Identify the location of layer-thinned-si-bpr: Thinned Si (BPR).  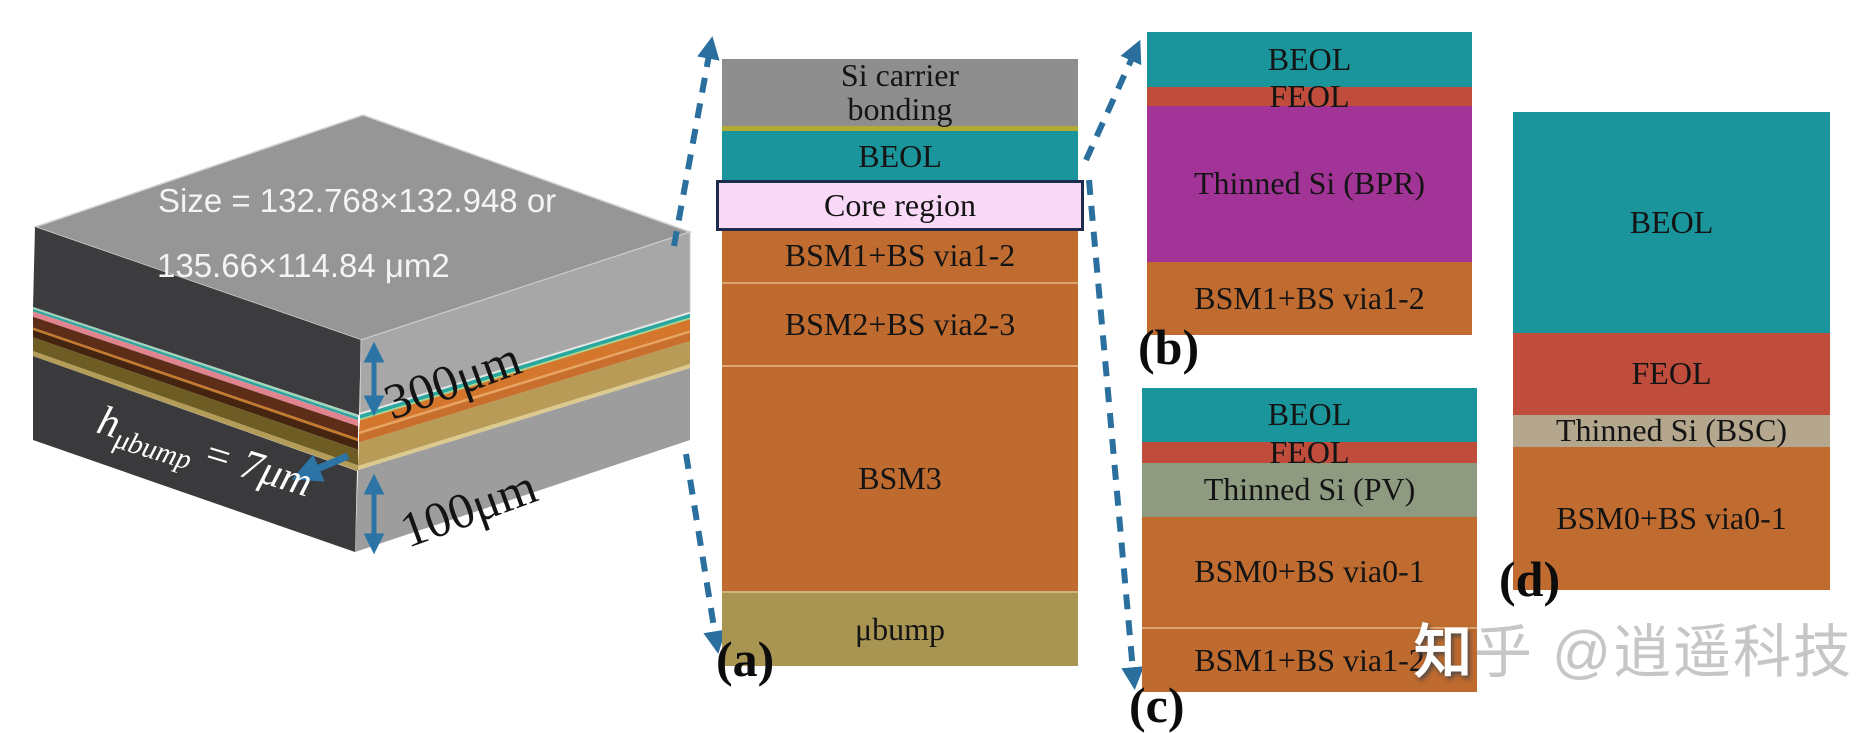
(1309, 184).